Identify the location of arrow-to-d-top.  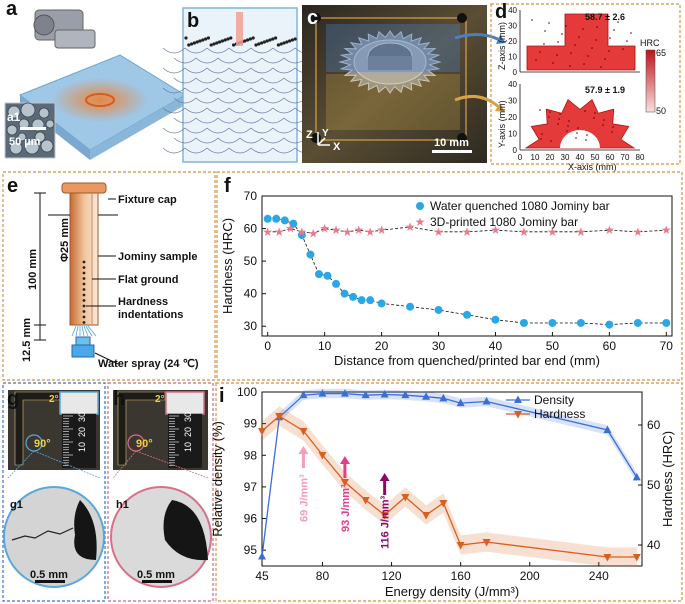
(477, 37).